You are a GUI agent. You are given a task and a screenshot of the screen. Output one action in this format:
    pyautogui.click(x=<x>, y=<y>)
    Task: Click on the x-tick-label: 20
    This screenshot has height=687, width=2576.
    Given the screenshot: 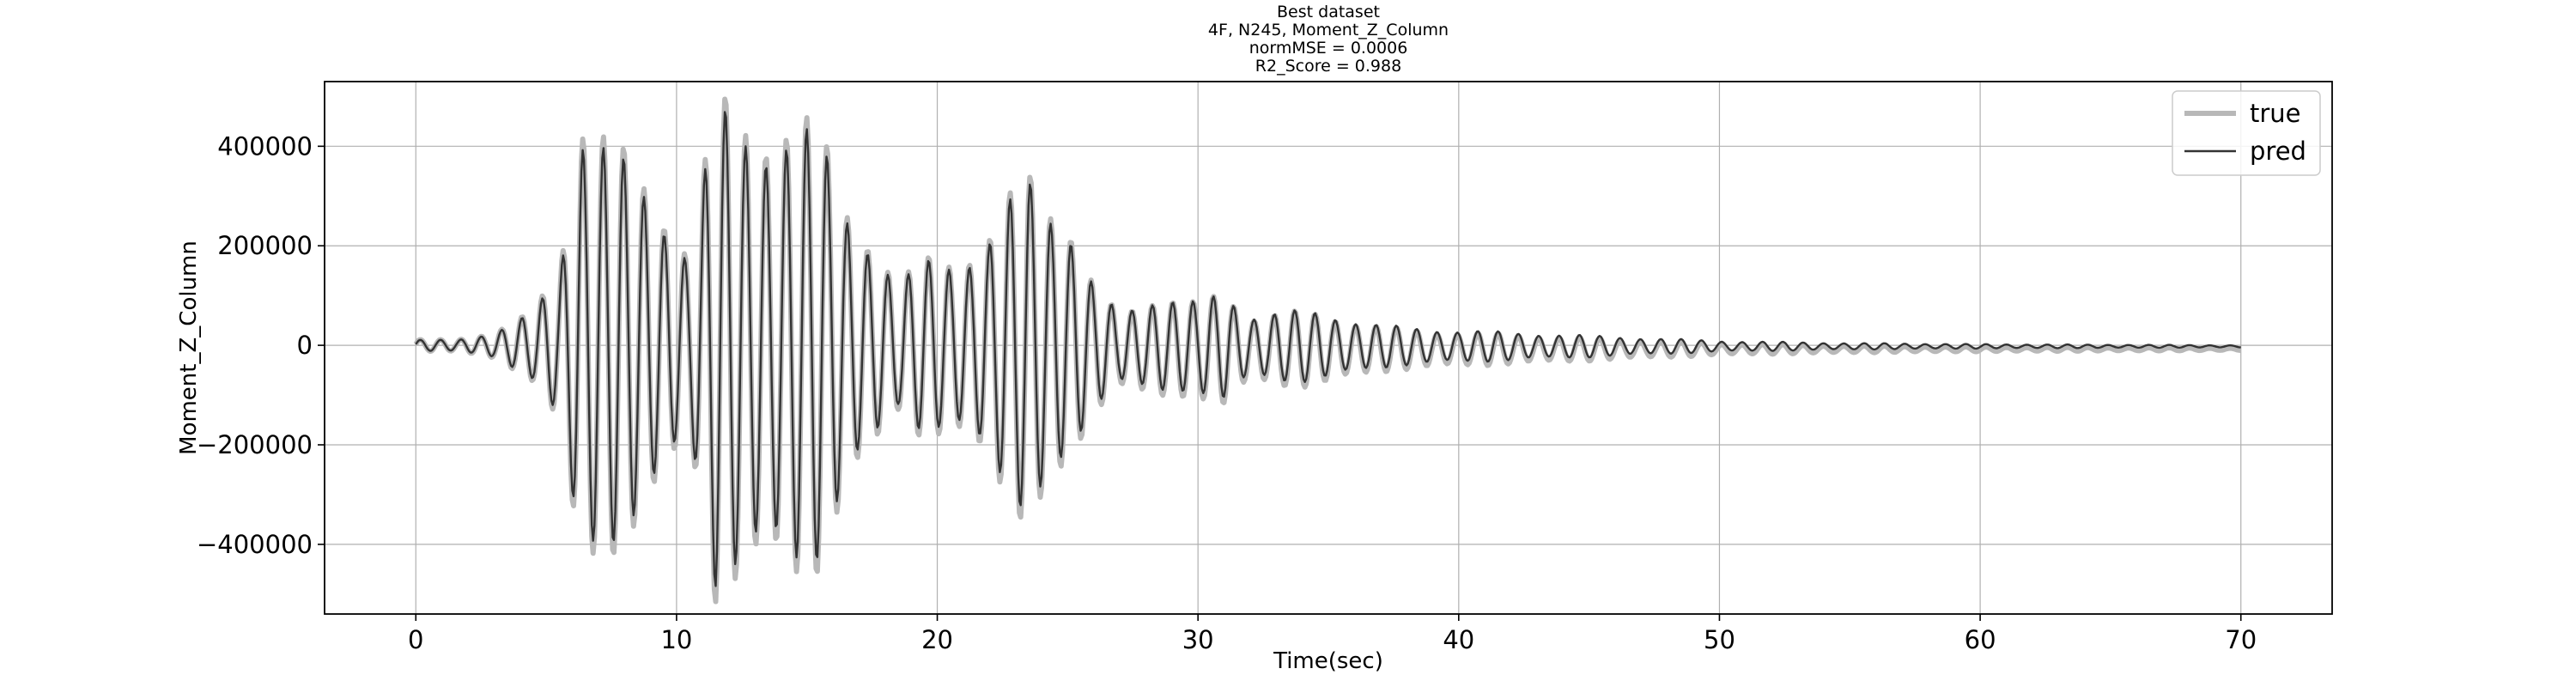 What is the action you would take?
    pyautogui.click(x=937, y=639)
    